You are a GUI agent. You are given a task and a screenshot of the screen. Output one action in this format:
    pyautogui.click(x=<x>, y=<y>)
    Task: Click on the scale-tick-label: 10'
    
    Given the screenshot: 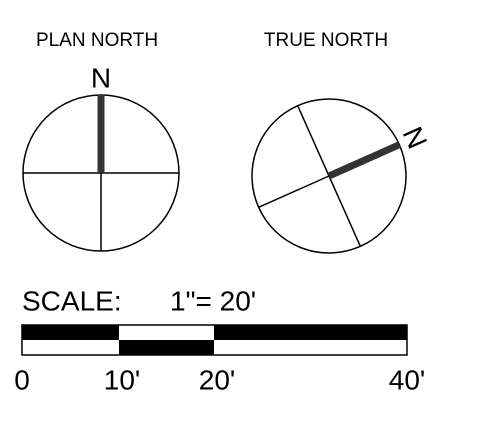 What is the action you would take?
    pyautogui.click(x=122, y=379)
    